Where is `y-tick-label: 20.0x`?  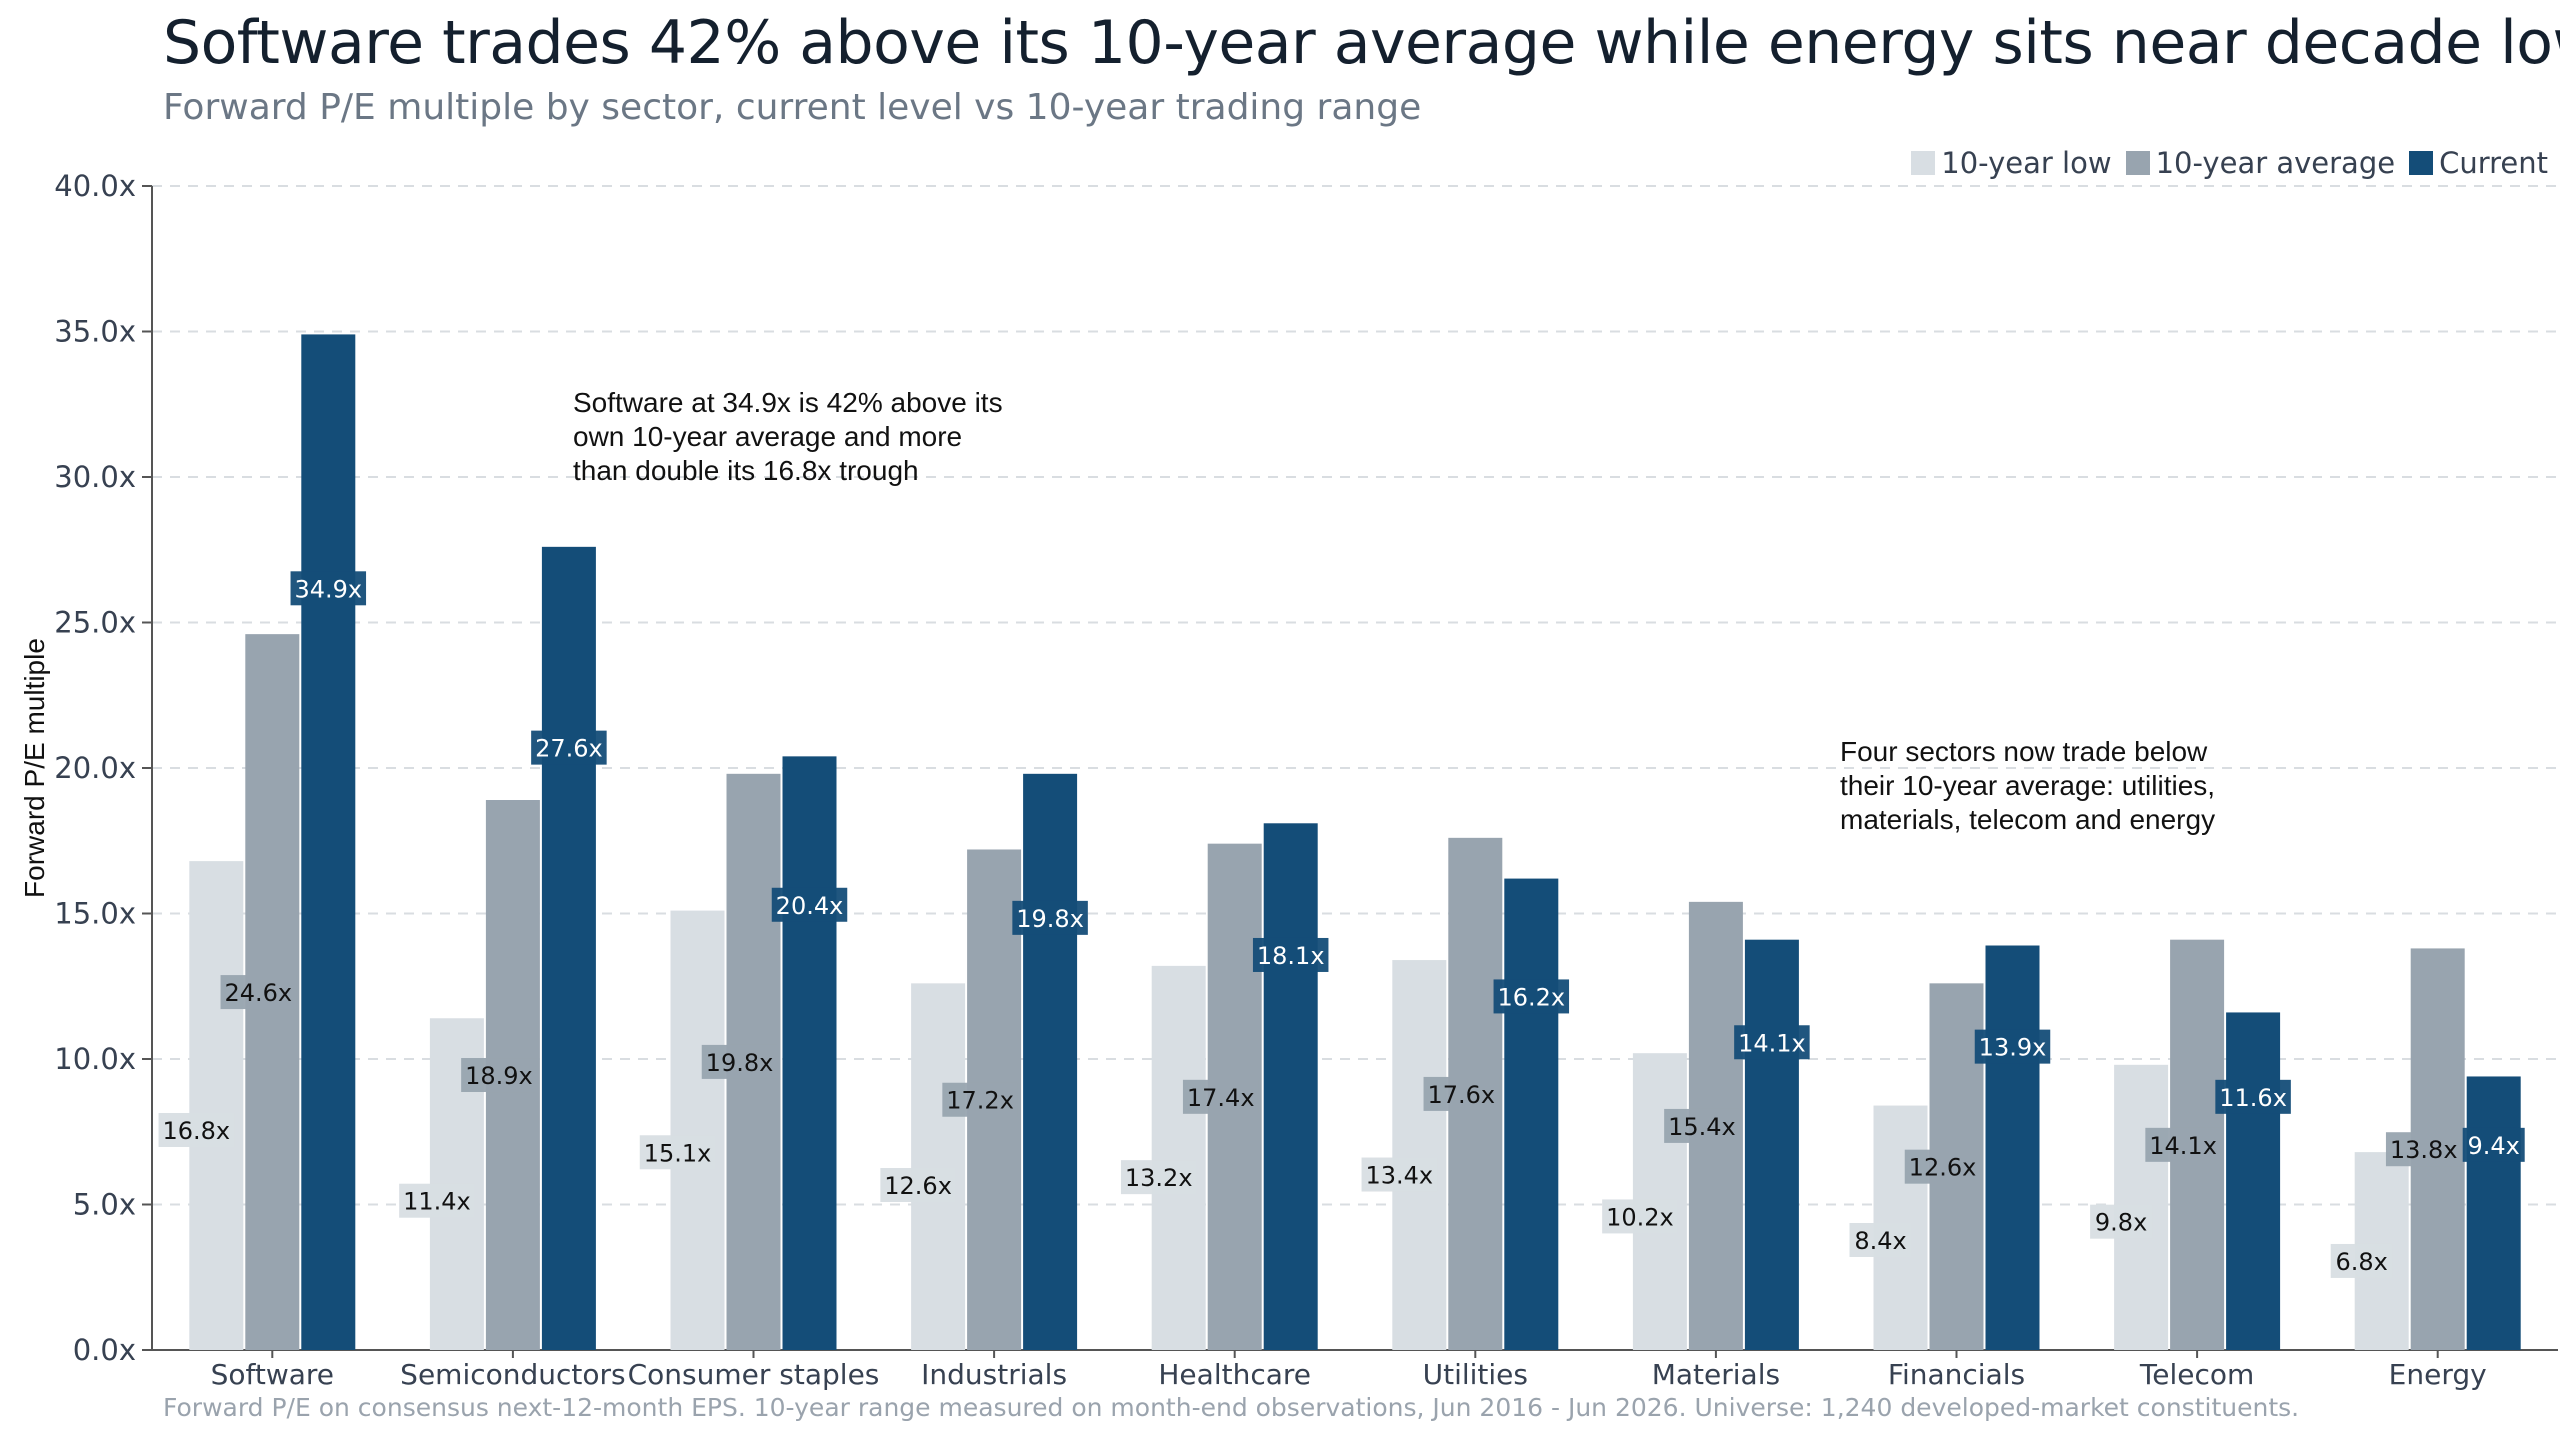
y-tick-label: 20.0x is located at coordinates (95, 768).